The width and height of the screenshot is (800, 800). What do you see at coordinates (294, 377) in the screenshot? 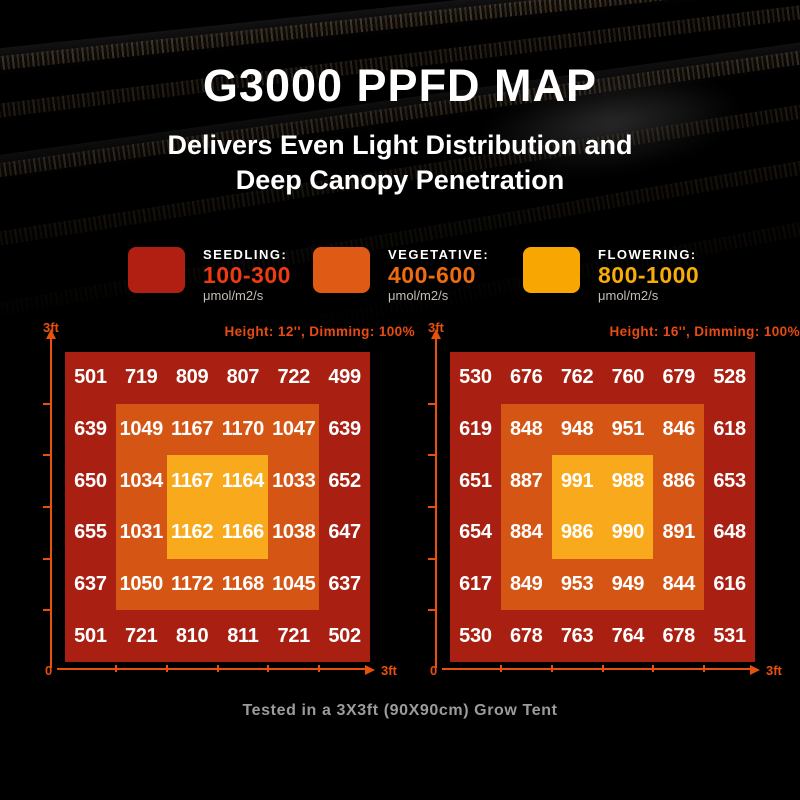
I see `ppfd-cell: 722` at bounding box center [294, 377].